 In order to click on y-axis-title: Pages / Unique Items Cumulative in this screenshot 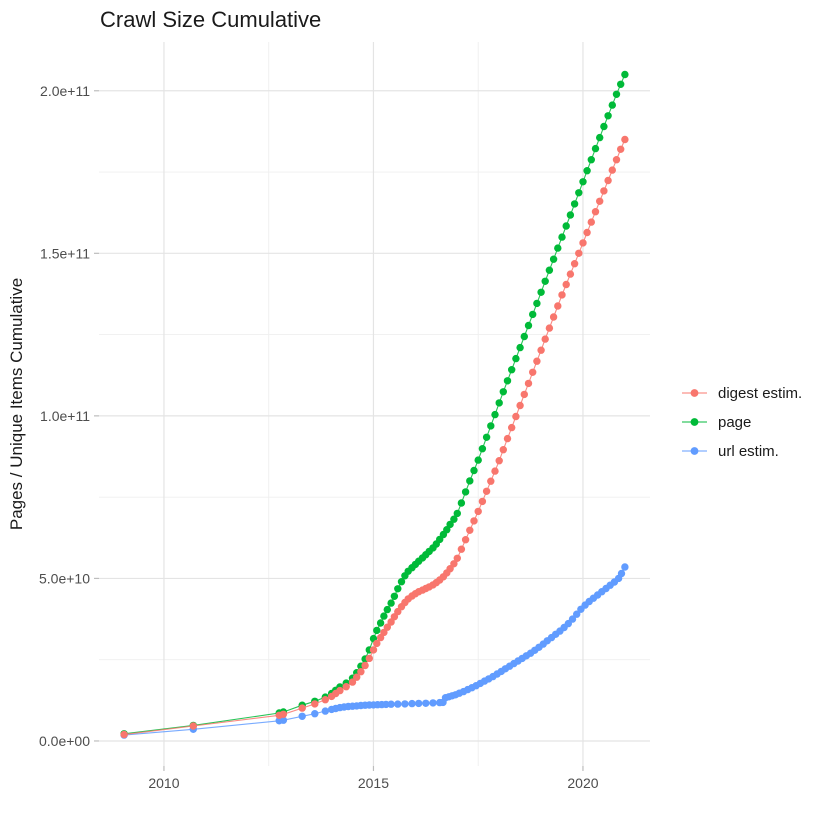, I will do `click(16, 404)`.